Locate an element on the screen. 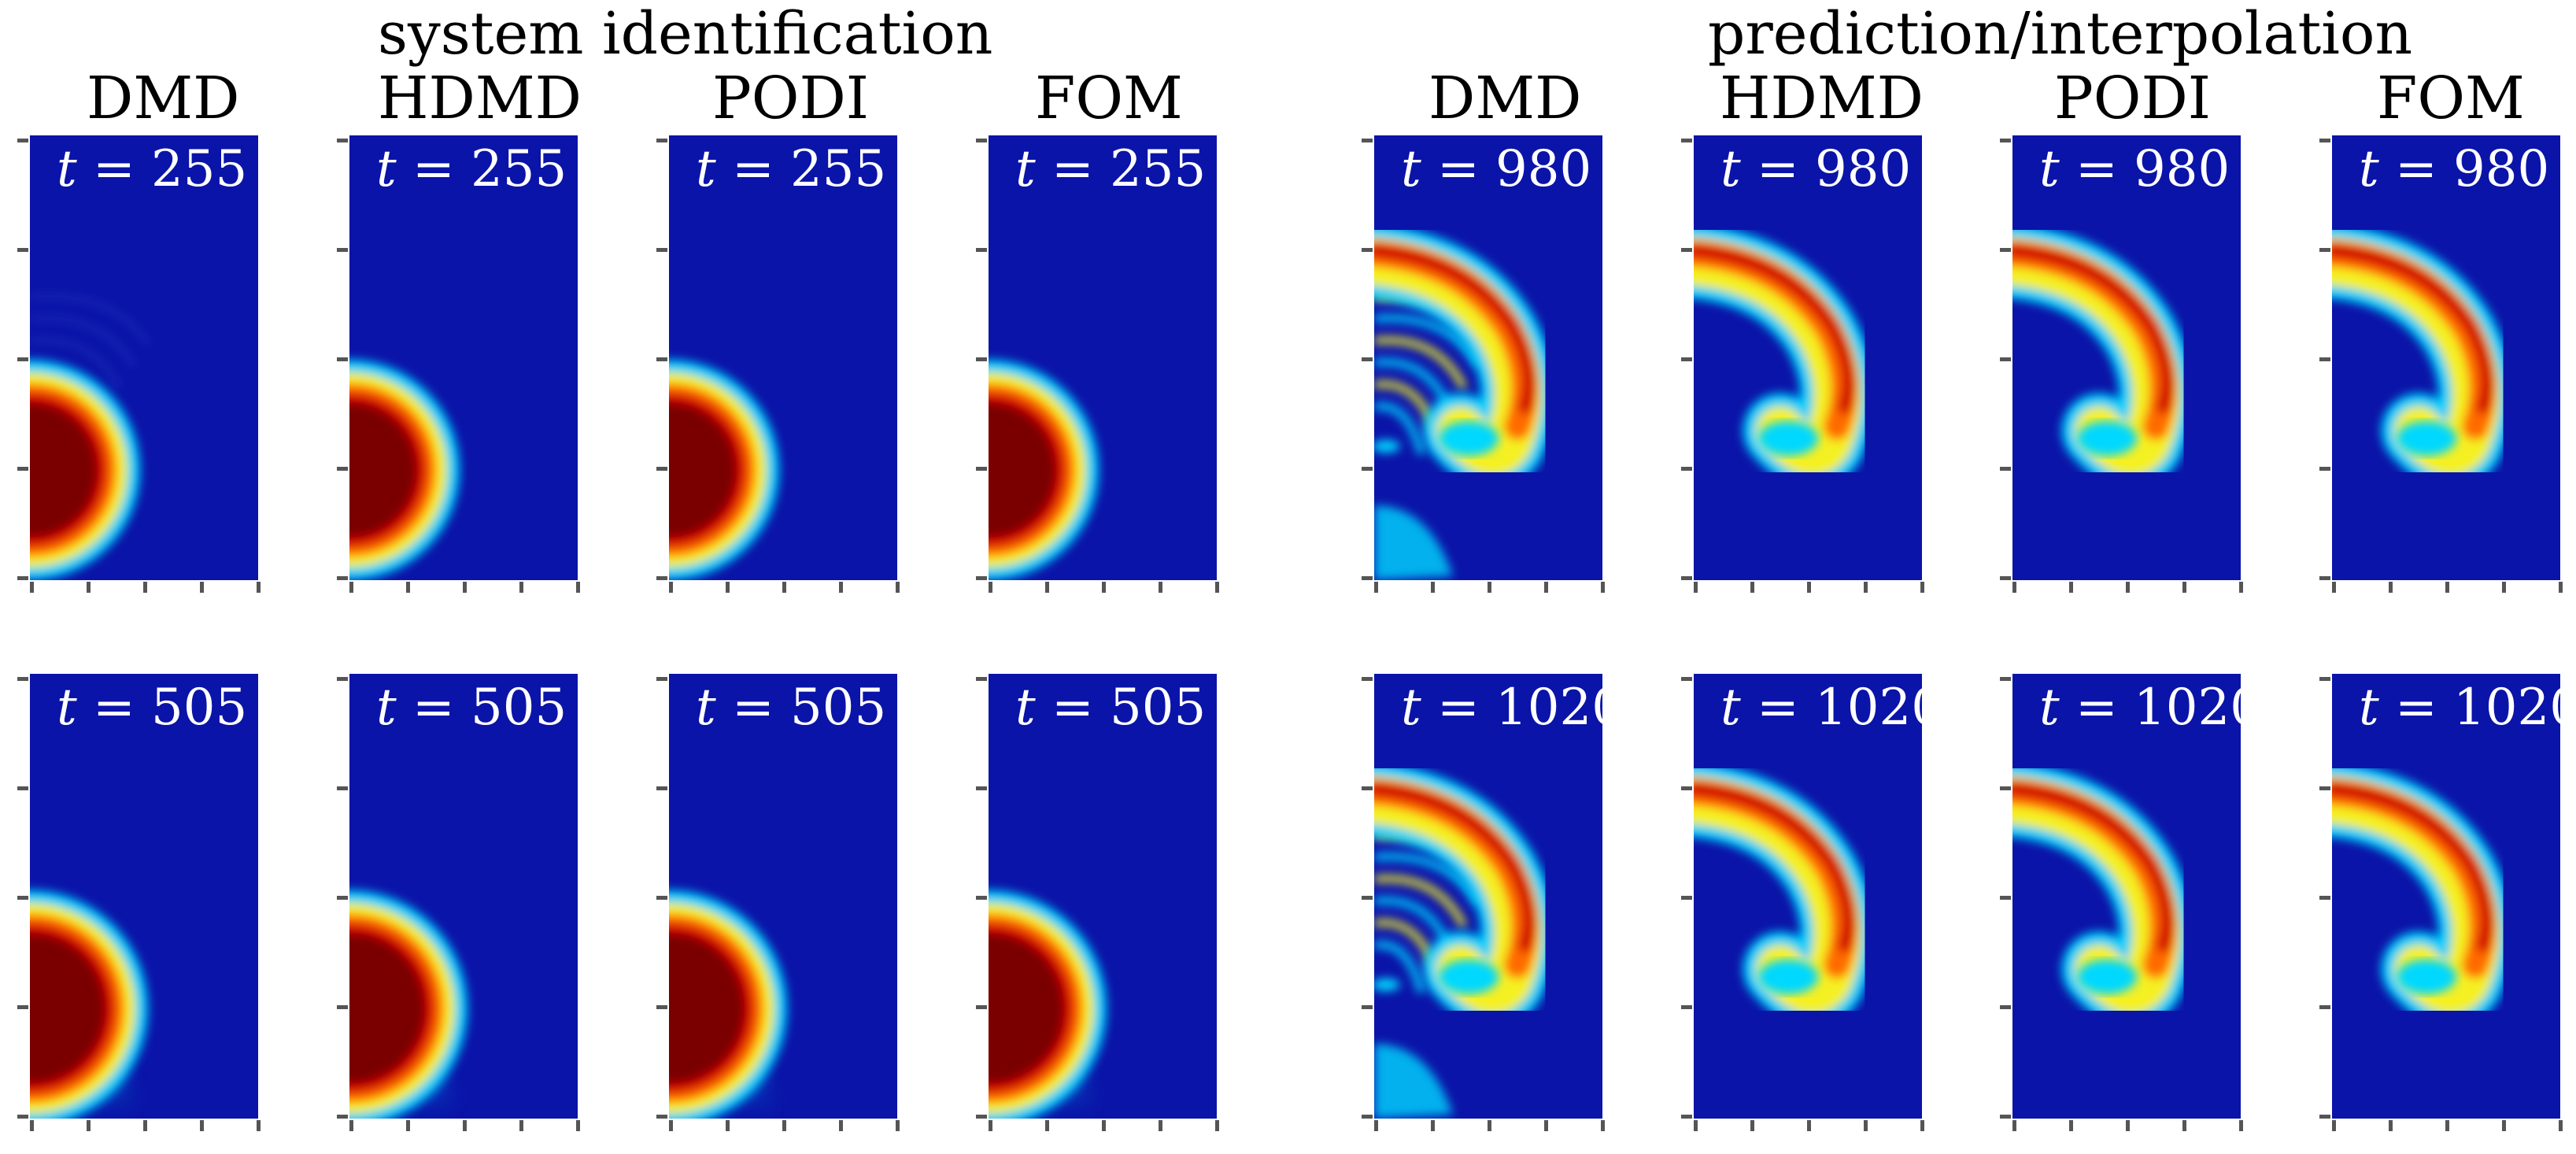 The image size is (2576, 1154). group-title-prediction-interpolation: prediction/interpolation is located at coordinates (2060, 34).